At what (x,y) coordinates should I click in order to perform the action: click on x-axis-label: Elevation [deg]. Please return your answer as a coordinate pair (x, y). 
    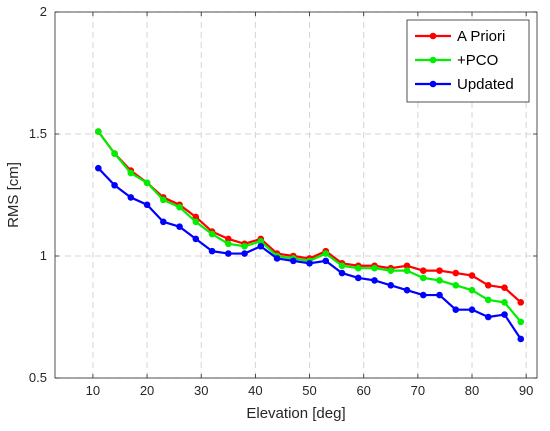
    Looking at the image, I should click on (295, 413).